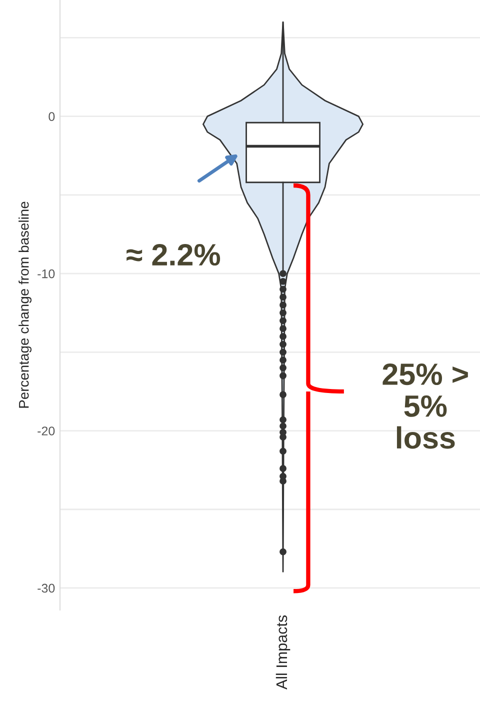 This screenshot has width=480, height=727. I want to click on y-tick-label: 0, so click(51, 116).